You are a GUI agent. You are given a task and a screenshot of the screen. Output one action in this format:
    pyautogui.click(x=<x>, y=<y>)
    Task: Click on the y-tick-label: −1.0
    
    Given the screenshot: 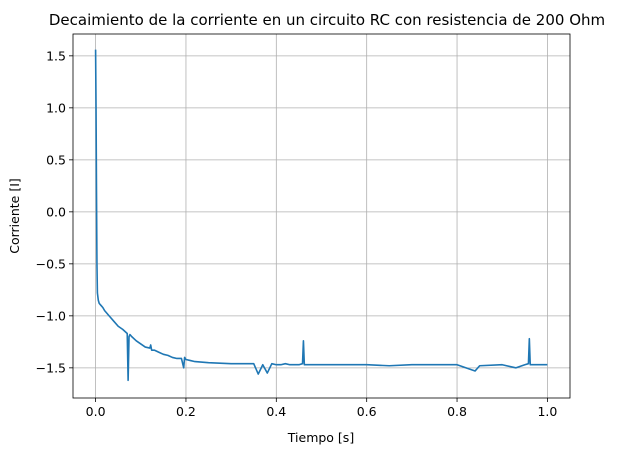 What is the action you would take?
    pyautogui.click(x=51, y=315)
    